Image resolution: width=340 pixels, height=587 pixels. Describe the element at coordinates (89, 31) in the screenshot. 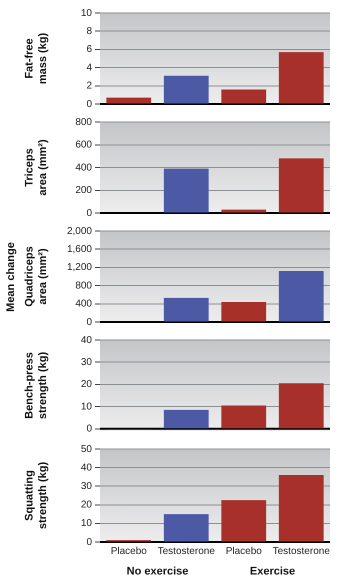

I see `y-tick-label: 8` at that location.